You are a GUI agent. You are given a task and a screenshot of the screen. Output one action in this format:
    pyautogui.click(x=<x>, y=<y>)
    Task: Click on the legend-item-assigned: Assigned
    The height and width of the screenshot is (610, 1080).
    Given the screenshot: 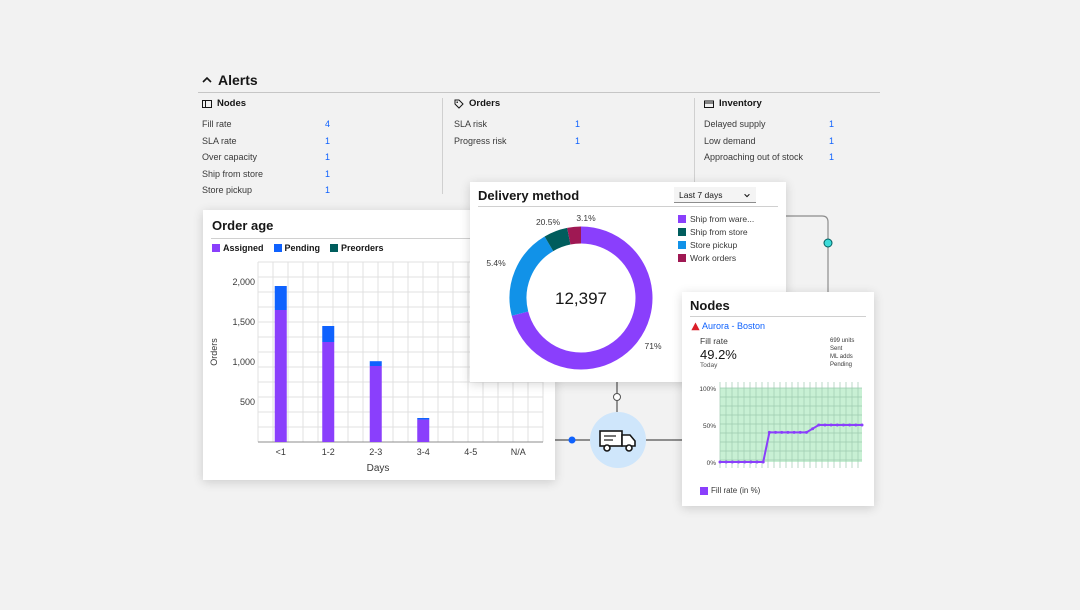 What is the action you would take?
    pyautogui.click(x=238, y=248)
    